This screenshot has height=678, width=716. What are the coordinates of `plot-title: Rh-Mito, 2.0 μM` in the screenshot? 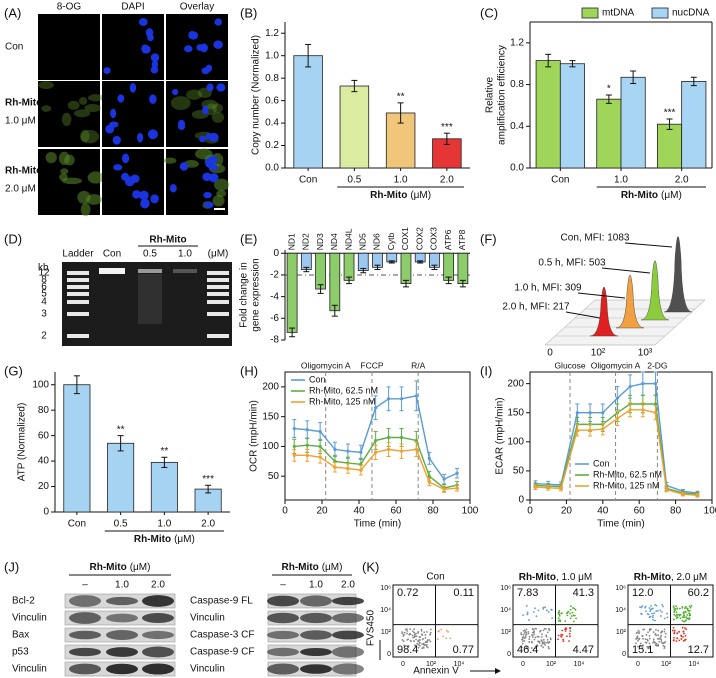 It's located at (671, 577).